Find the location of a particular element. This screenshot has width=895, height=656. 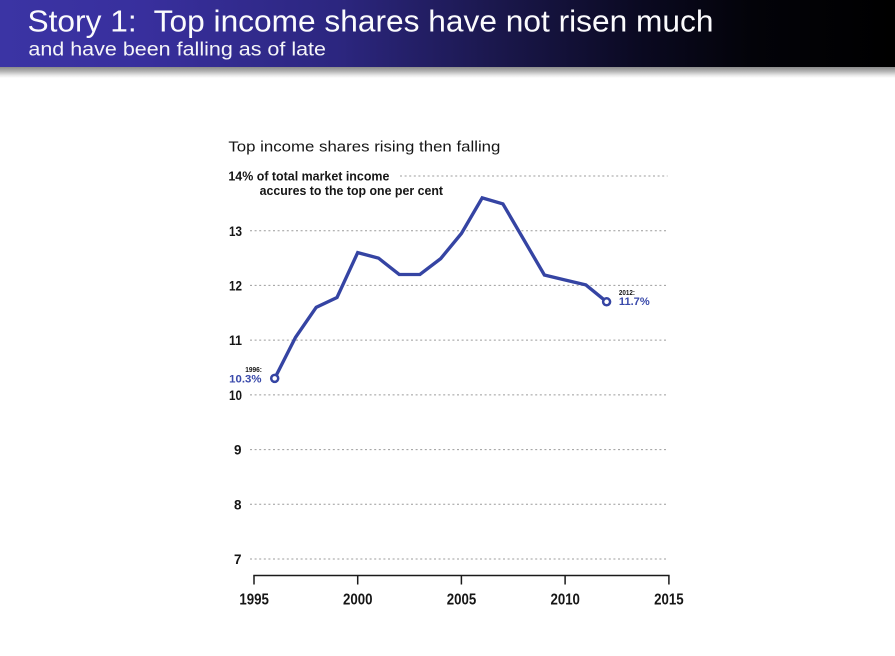

svg-text: 2005 is located at coordinates (462, 600).